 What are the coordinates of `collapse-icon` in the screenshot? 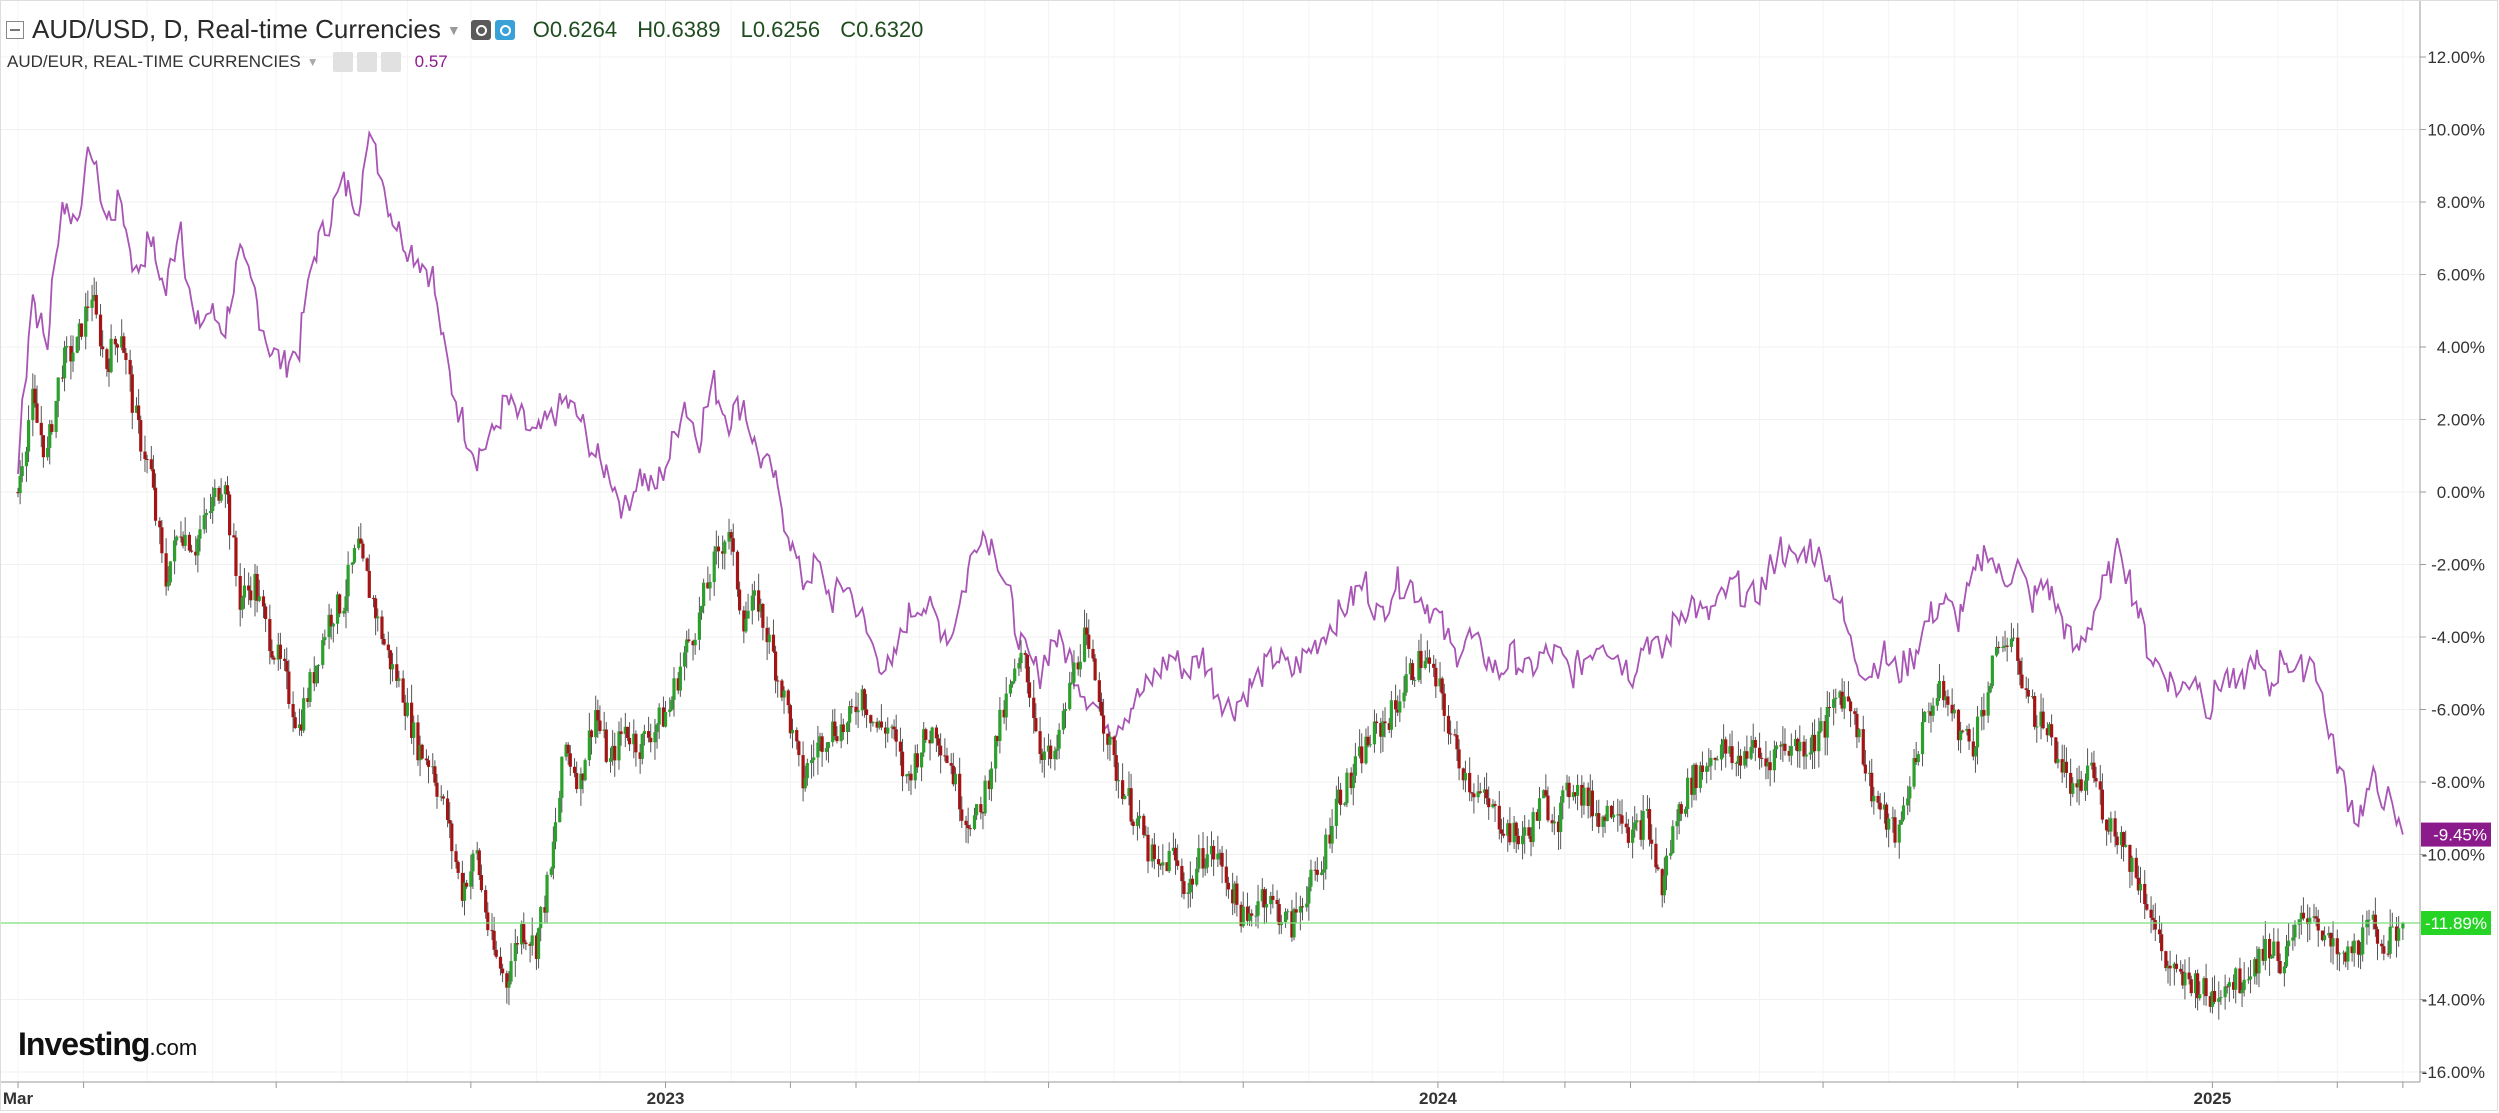 It's located at (15, 29).